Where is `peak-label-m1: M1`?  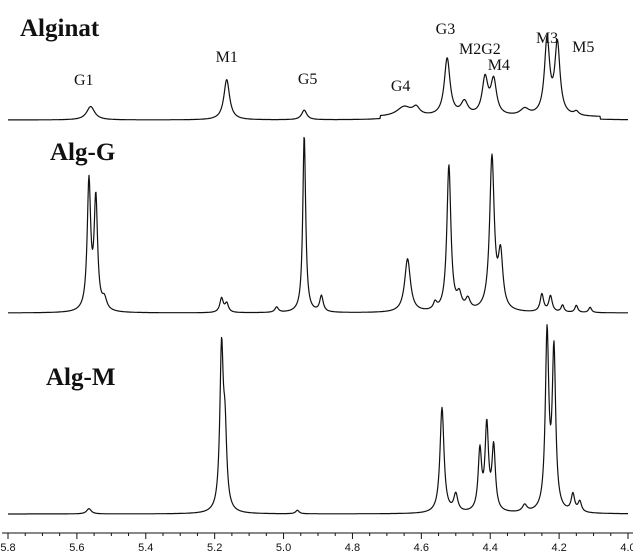 peak-label-m1: M1 is located at coordinates (227, 57).